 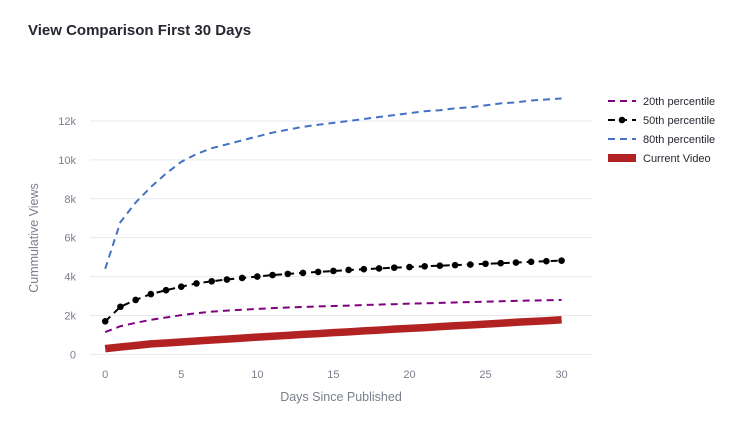 I want to click on legend-label: 80th percentile, so click(x=679, y=140).